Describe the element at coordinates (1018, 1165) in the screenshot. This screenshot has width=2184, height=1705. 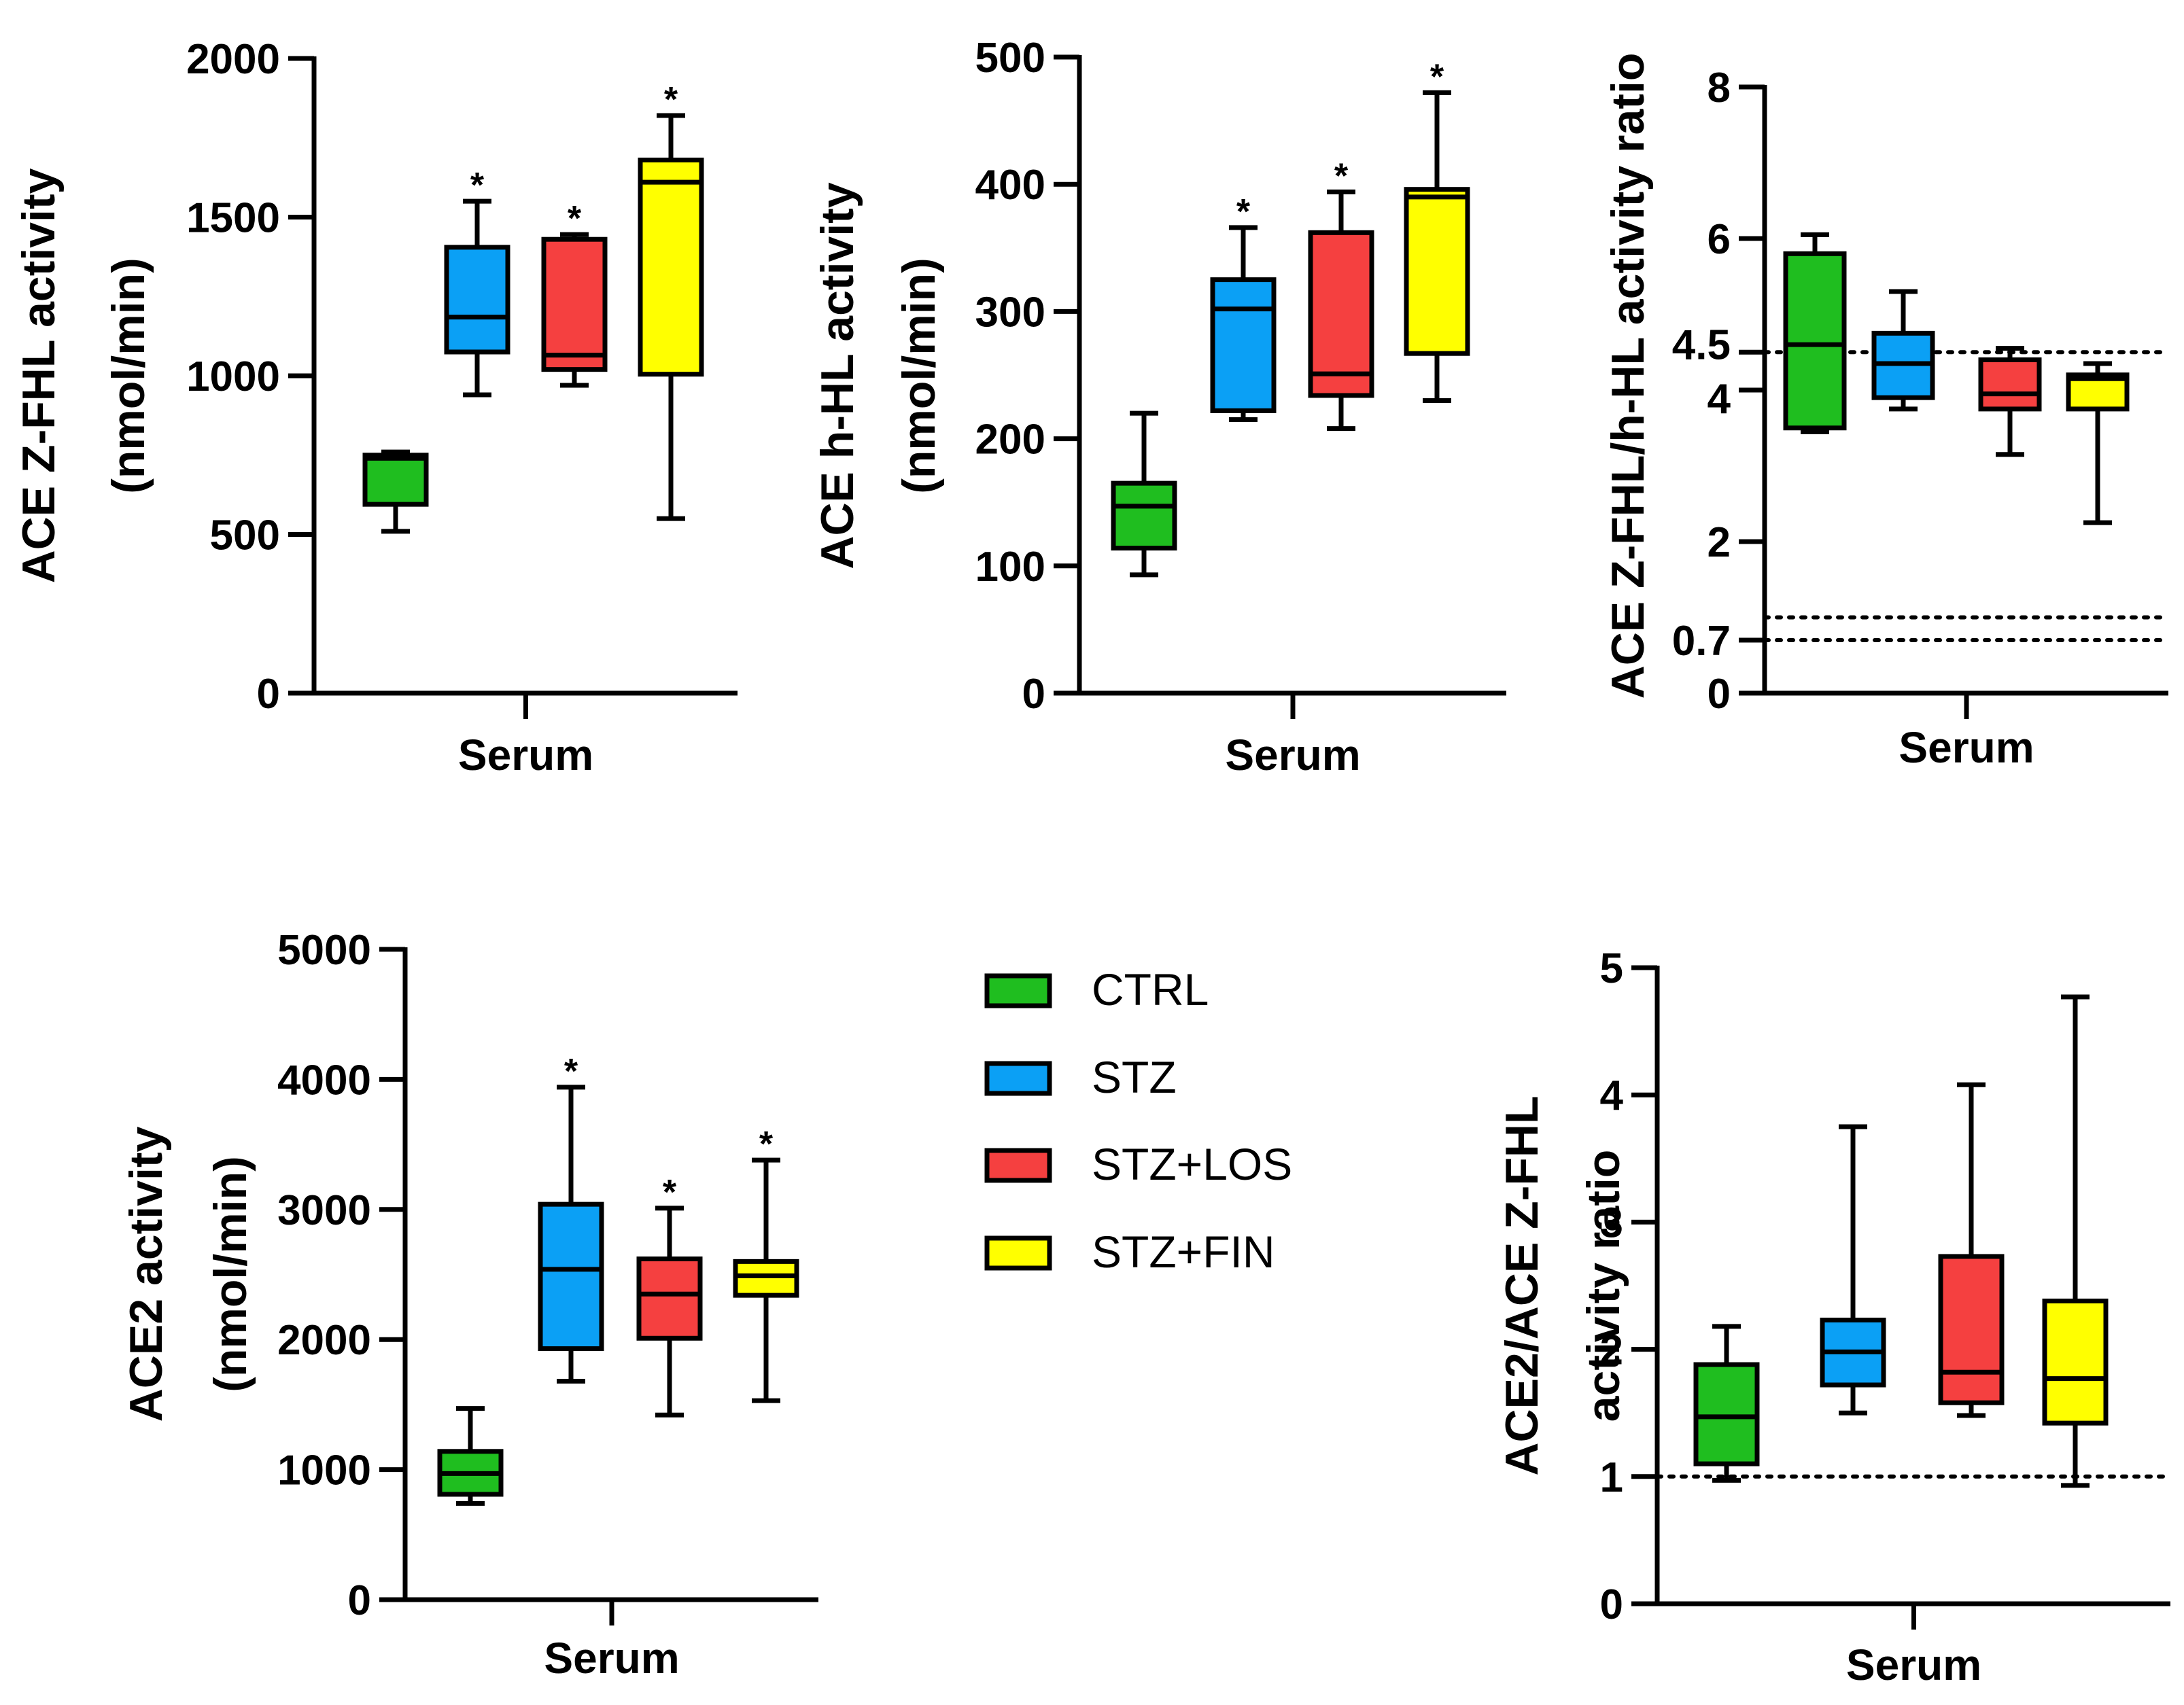
I see `legend-swatch-stz-los` at that location.